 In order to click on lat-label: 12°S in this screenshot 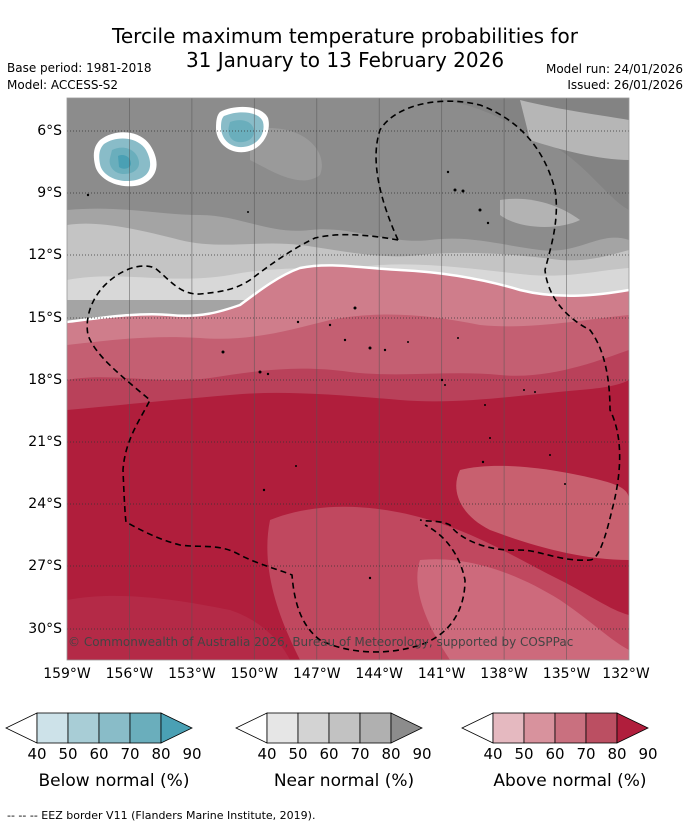, I will do `click(45, 255)`.